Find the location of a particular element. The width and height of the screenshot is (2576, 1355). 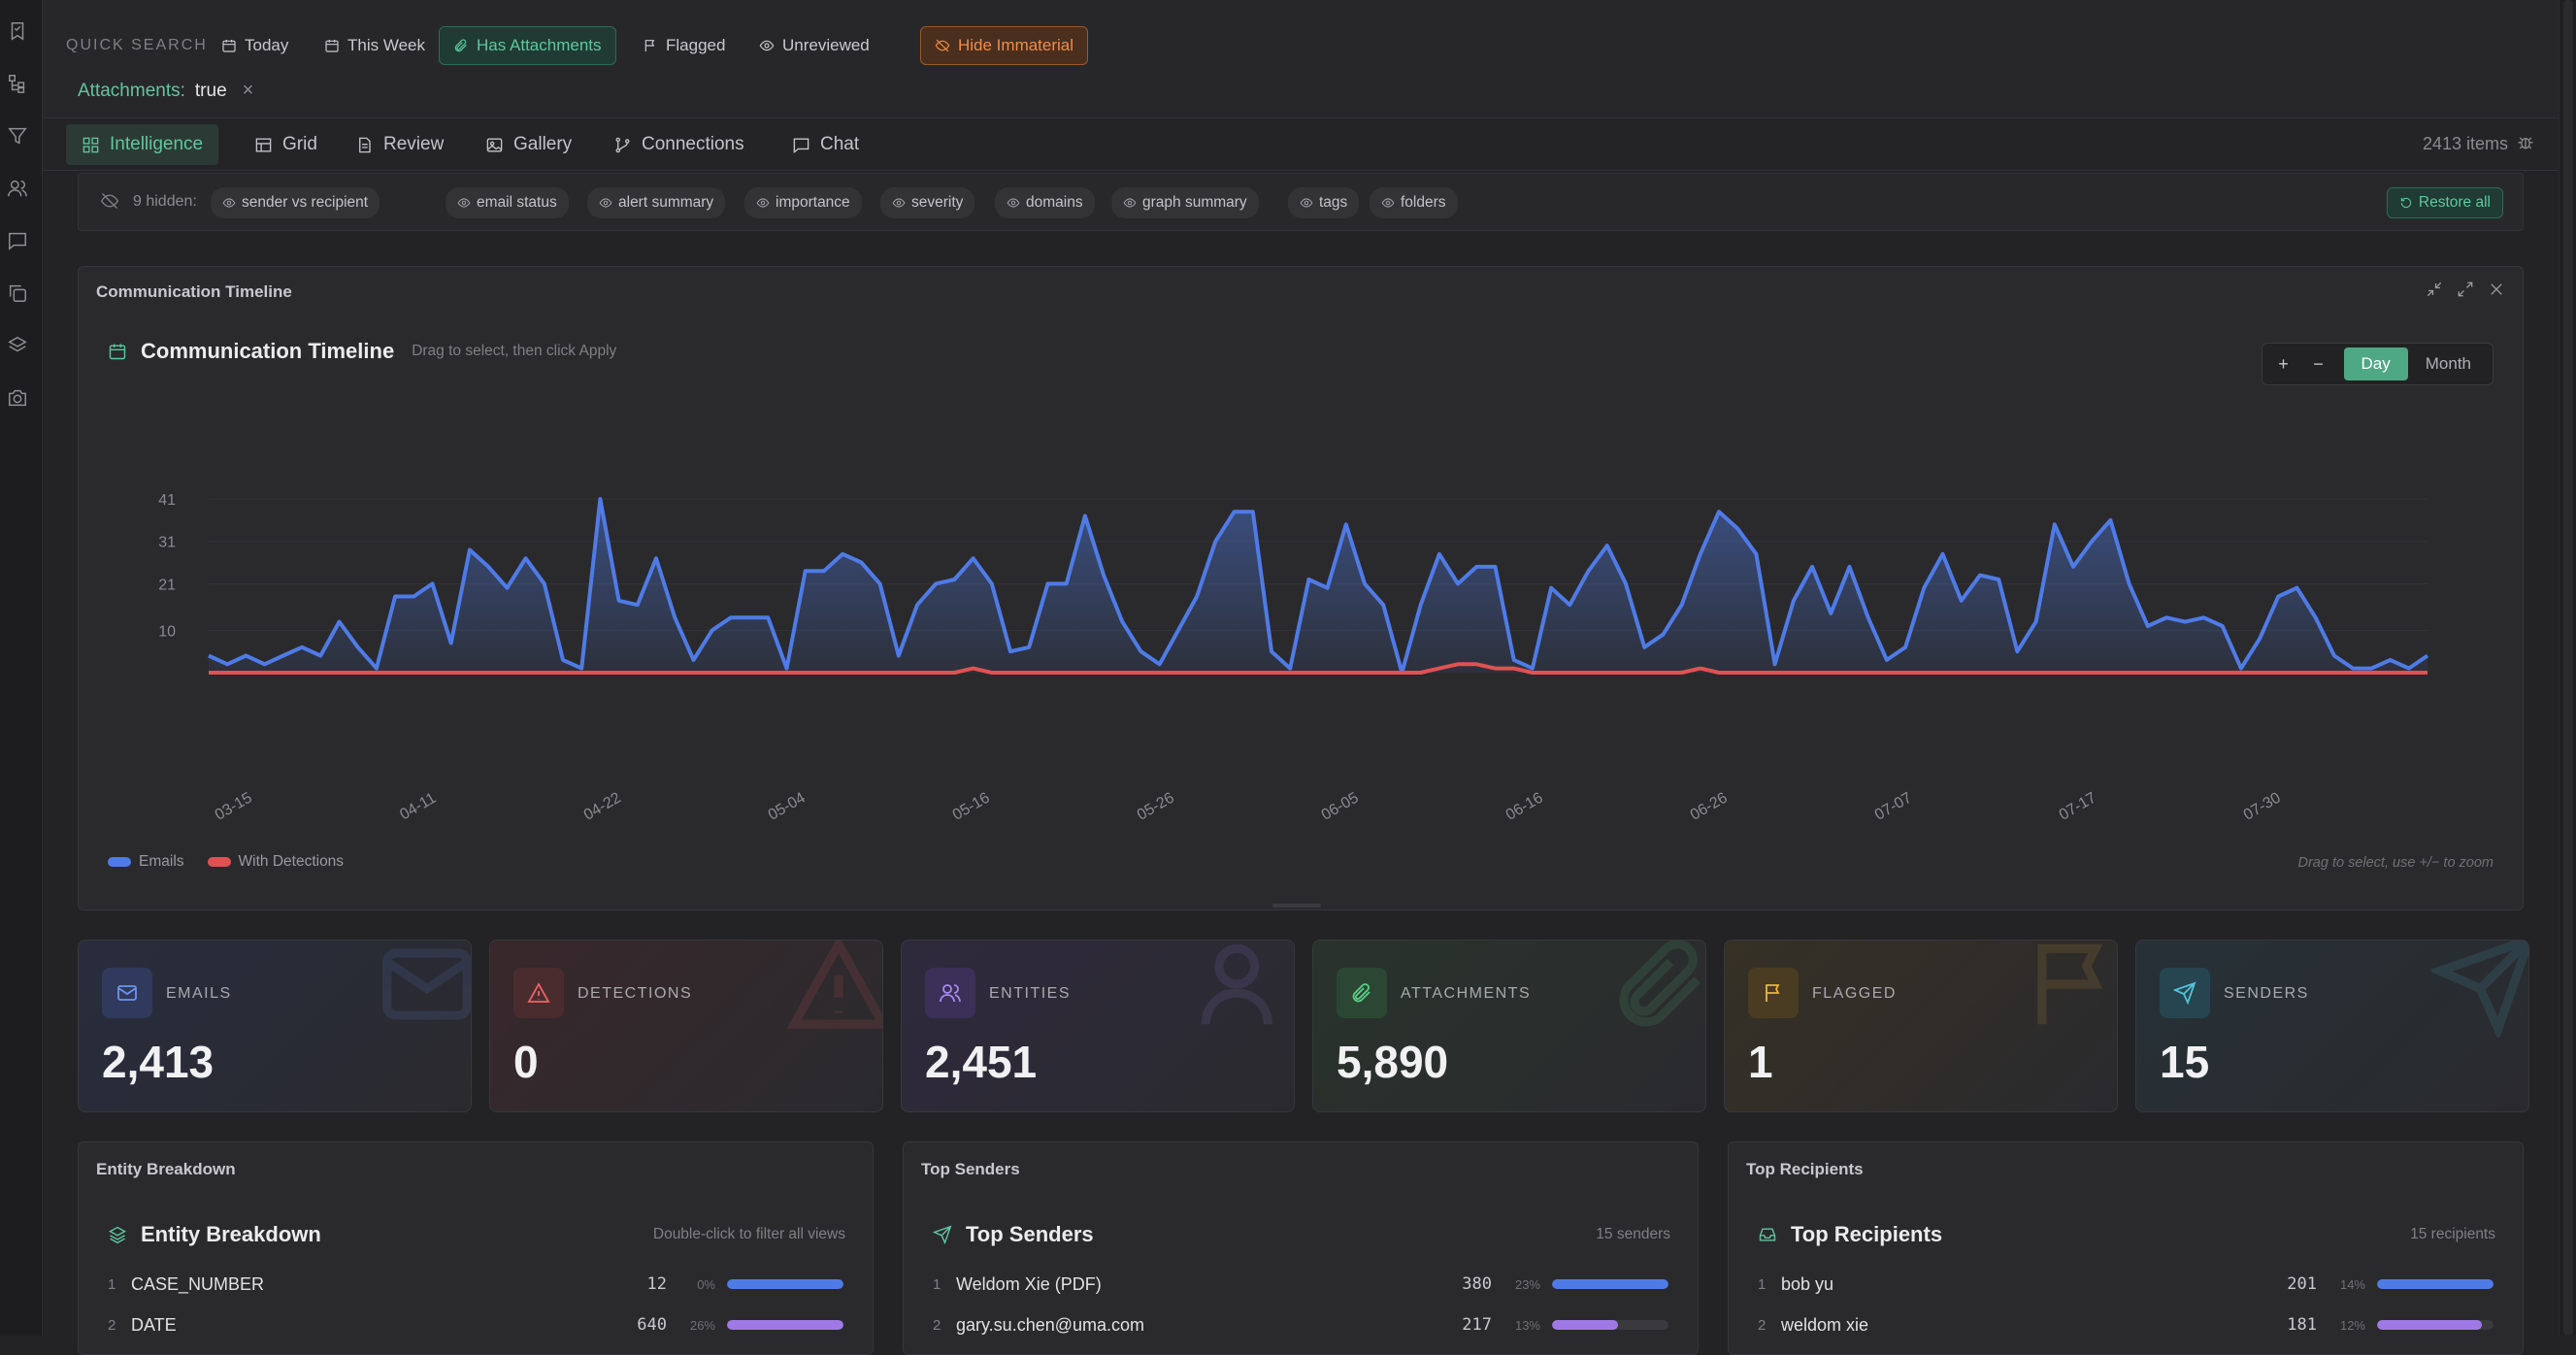

stat-card-detections: DETECTIONS 0 is located at coordinates (686, 1026).